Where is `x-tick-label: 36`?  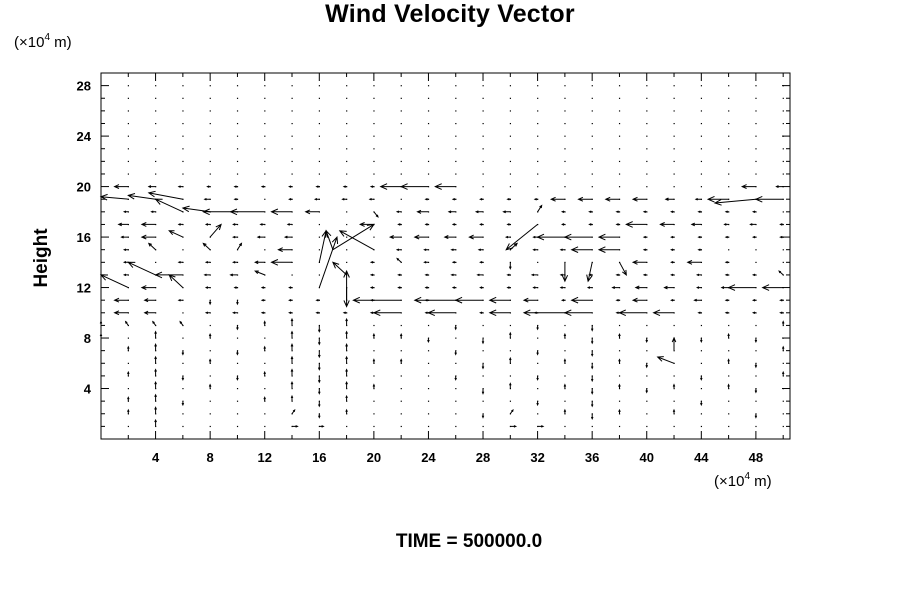
x-tick-label: 36 is located at coordinates (592, 457).